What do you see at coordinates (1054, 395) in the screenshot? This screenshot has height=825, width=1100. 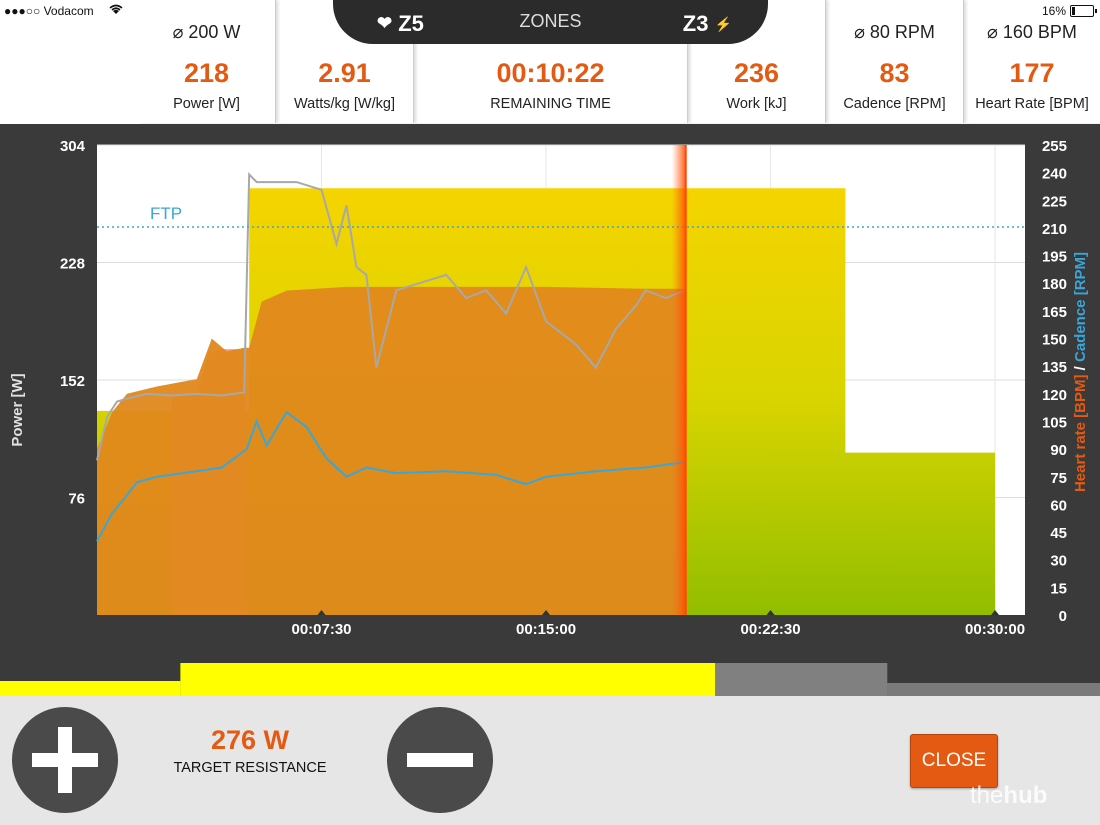 I see `y-right-tick-label: 120` at bounding box center [1054, 395].